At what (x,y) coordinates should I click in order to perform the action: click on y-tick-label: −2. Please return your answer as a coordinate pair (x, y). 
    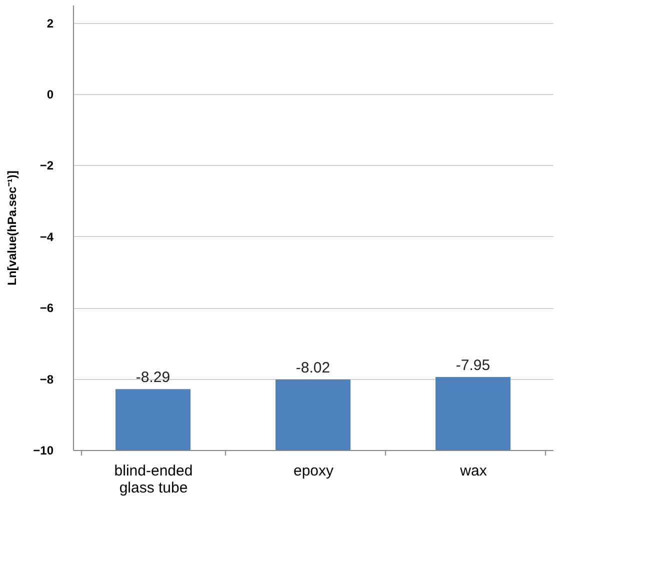
    Looking at the image, I should click on (47, 165).